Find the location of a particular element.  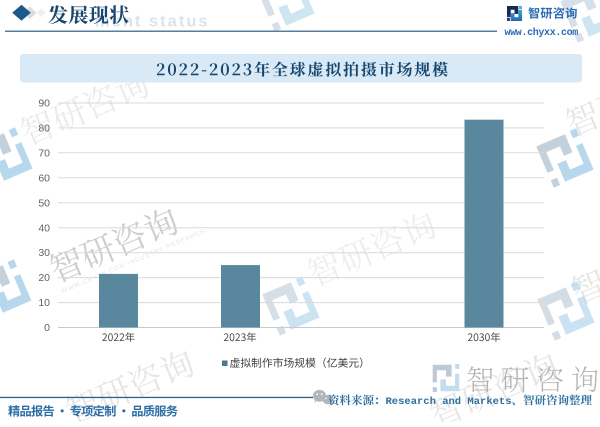

svg-text: 10 is located at coordinates (44, 303).